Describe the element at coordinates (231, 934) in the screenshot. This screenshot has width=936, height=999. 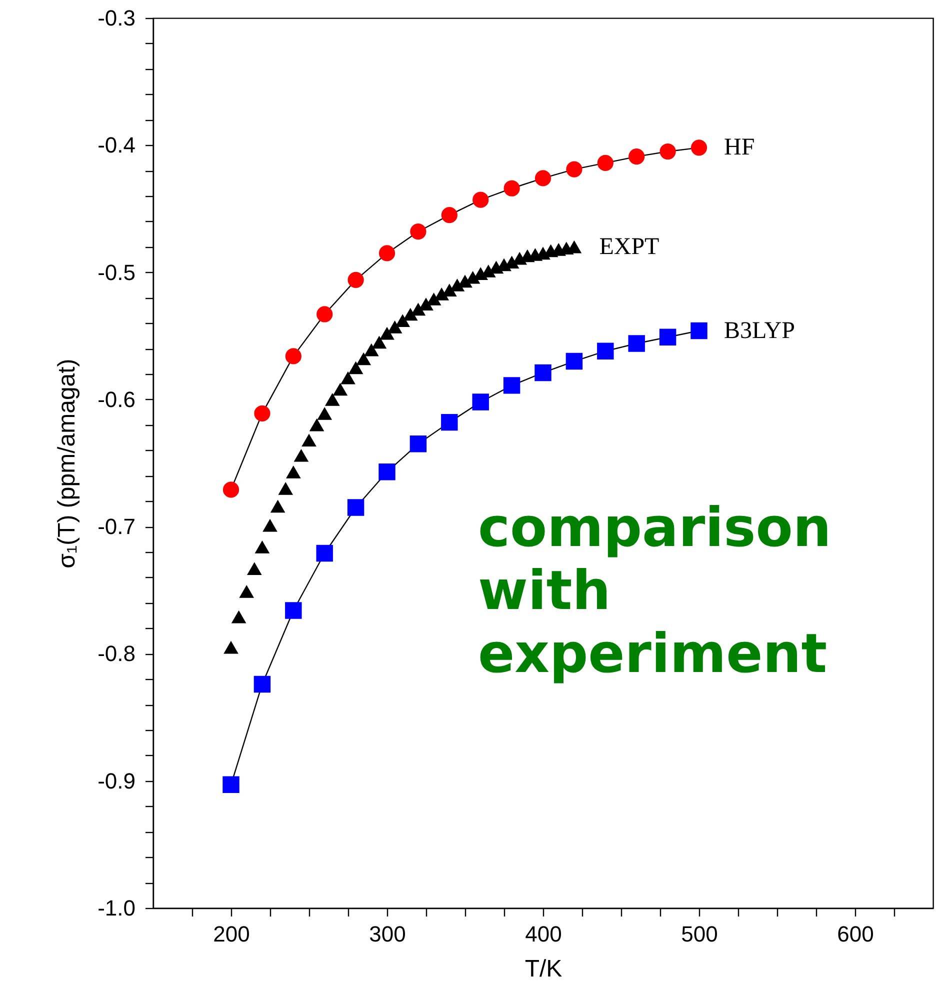
I see `x-tick-label: 200` at that location.